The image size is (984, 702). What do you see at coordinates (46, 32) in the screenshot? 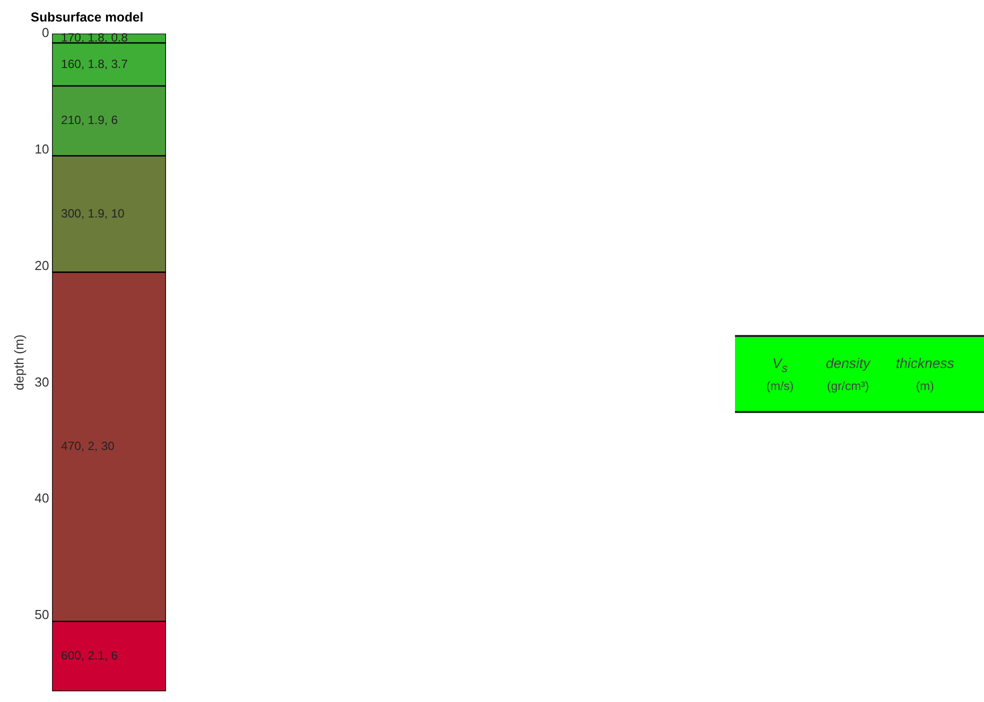
I see `y-tick-label: 0` at bounding box center [46, 32].